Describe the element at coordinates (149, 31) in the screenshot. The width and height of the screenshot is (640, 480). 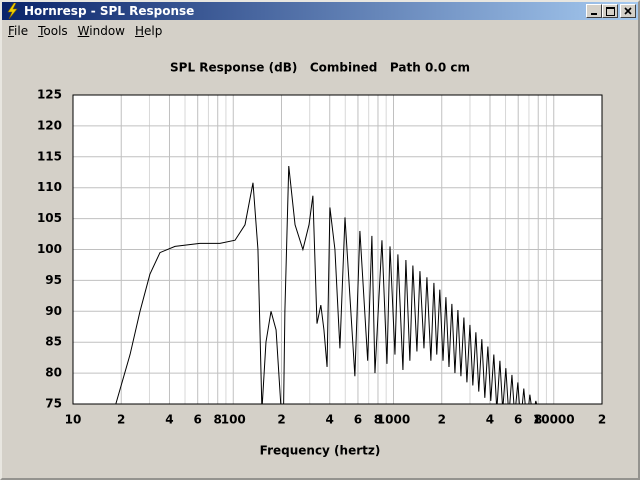
I see `menu-item: Help` at that location.